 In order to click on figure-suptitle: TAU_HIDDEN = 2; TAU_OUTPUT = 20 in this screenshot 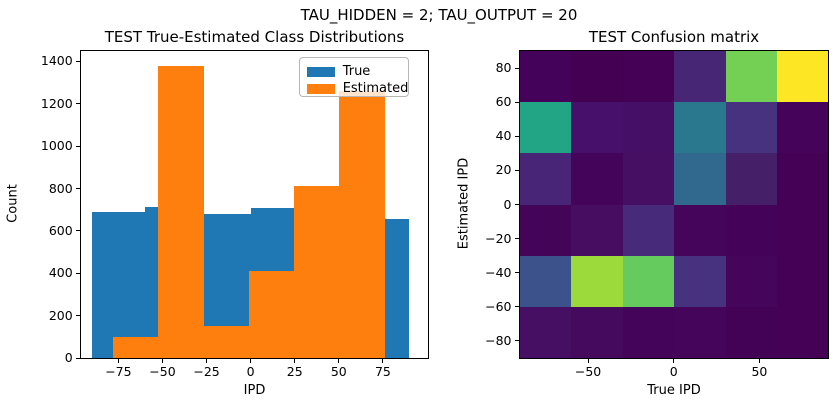, I will do `click(439, 15)`.